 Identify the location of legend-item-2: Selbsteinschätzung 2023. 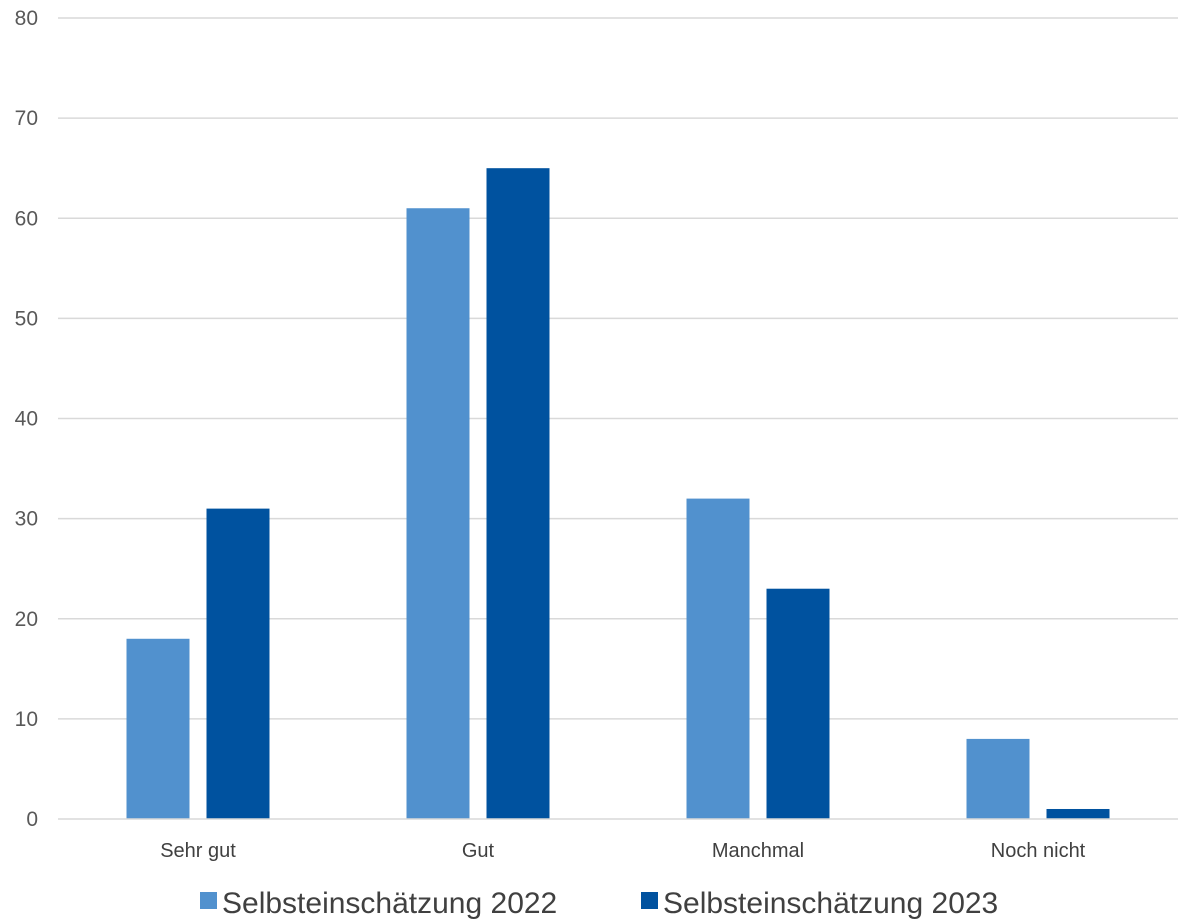
(819, 903).